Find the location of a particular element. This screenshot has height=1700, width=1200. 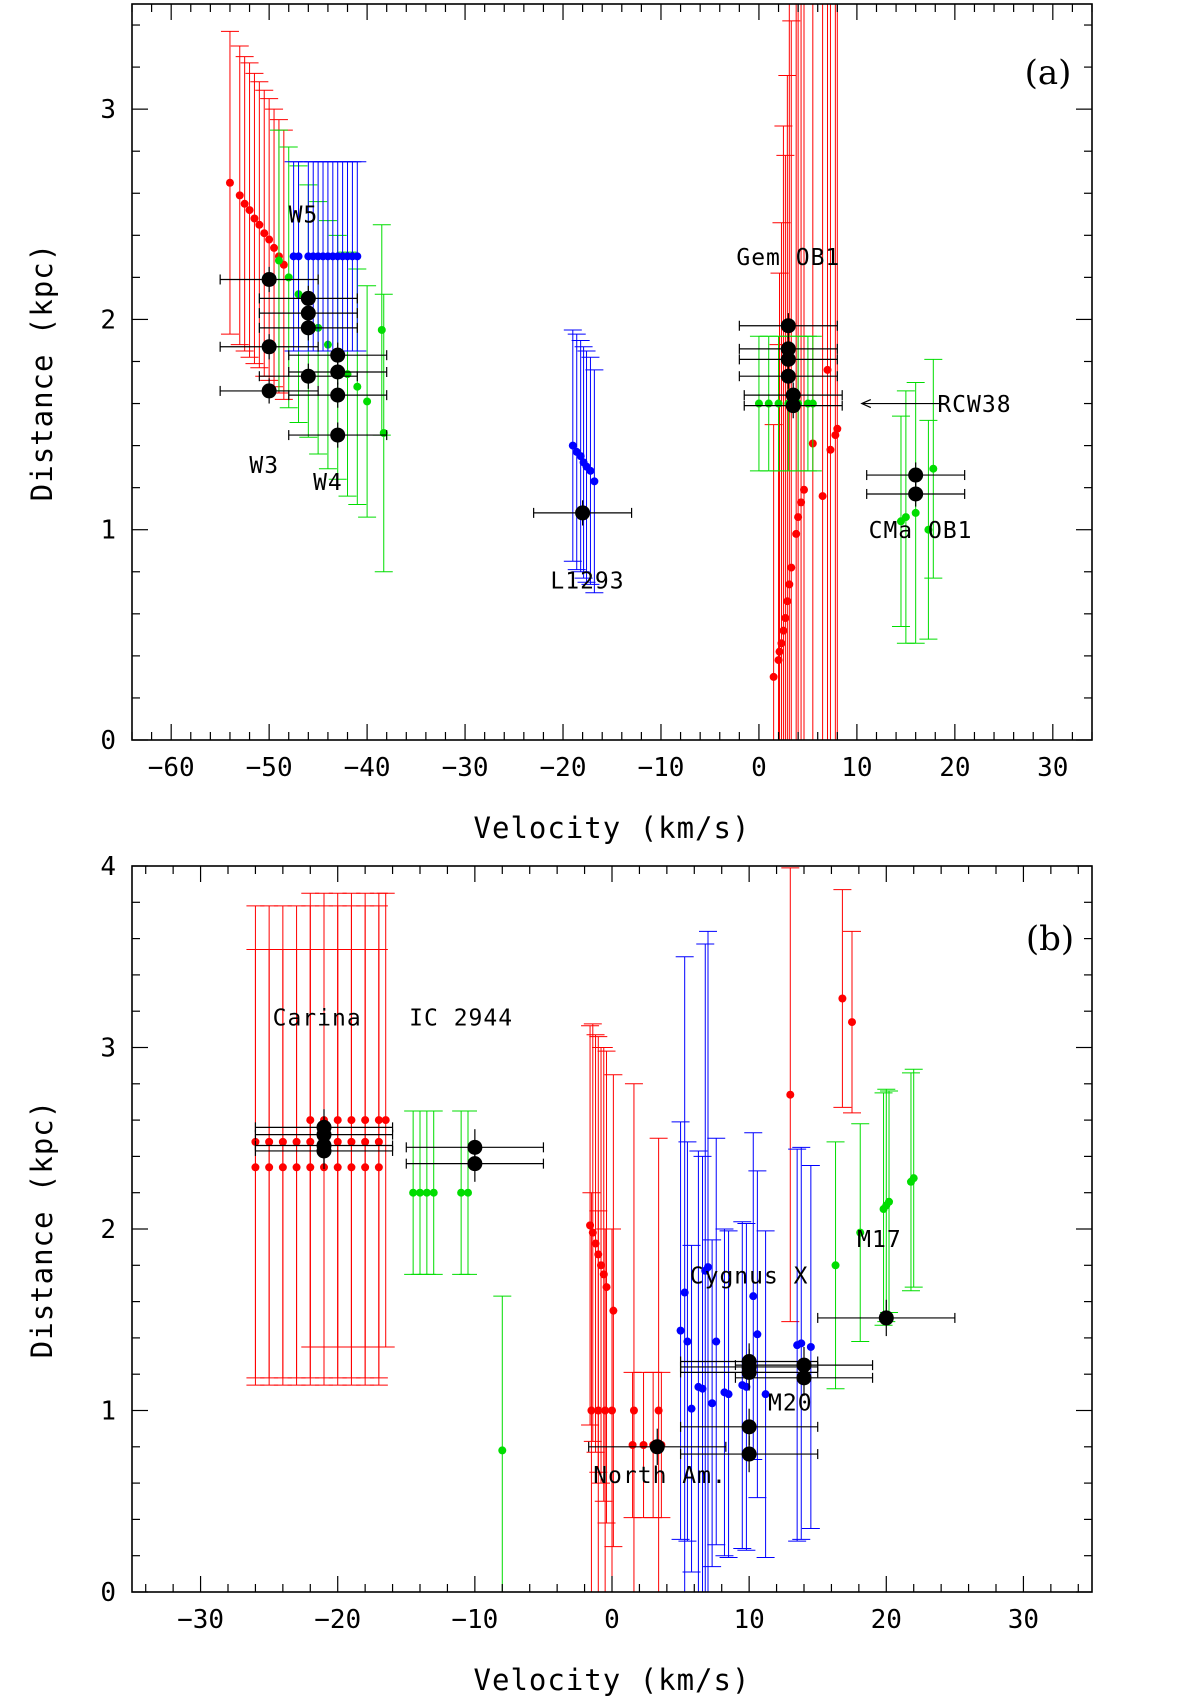

region-label: Carina is located at coordinates (317, 1019).